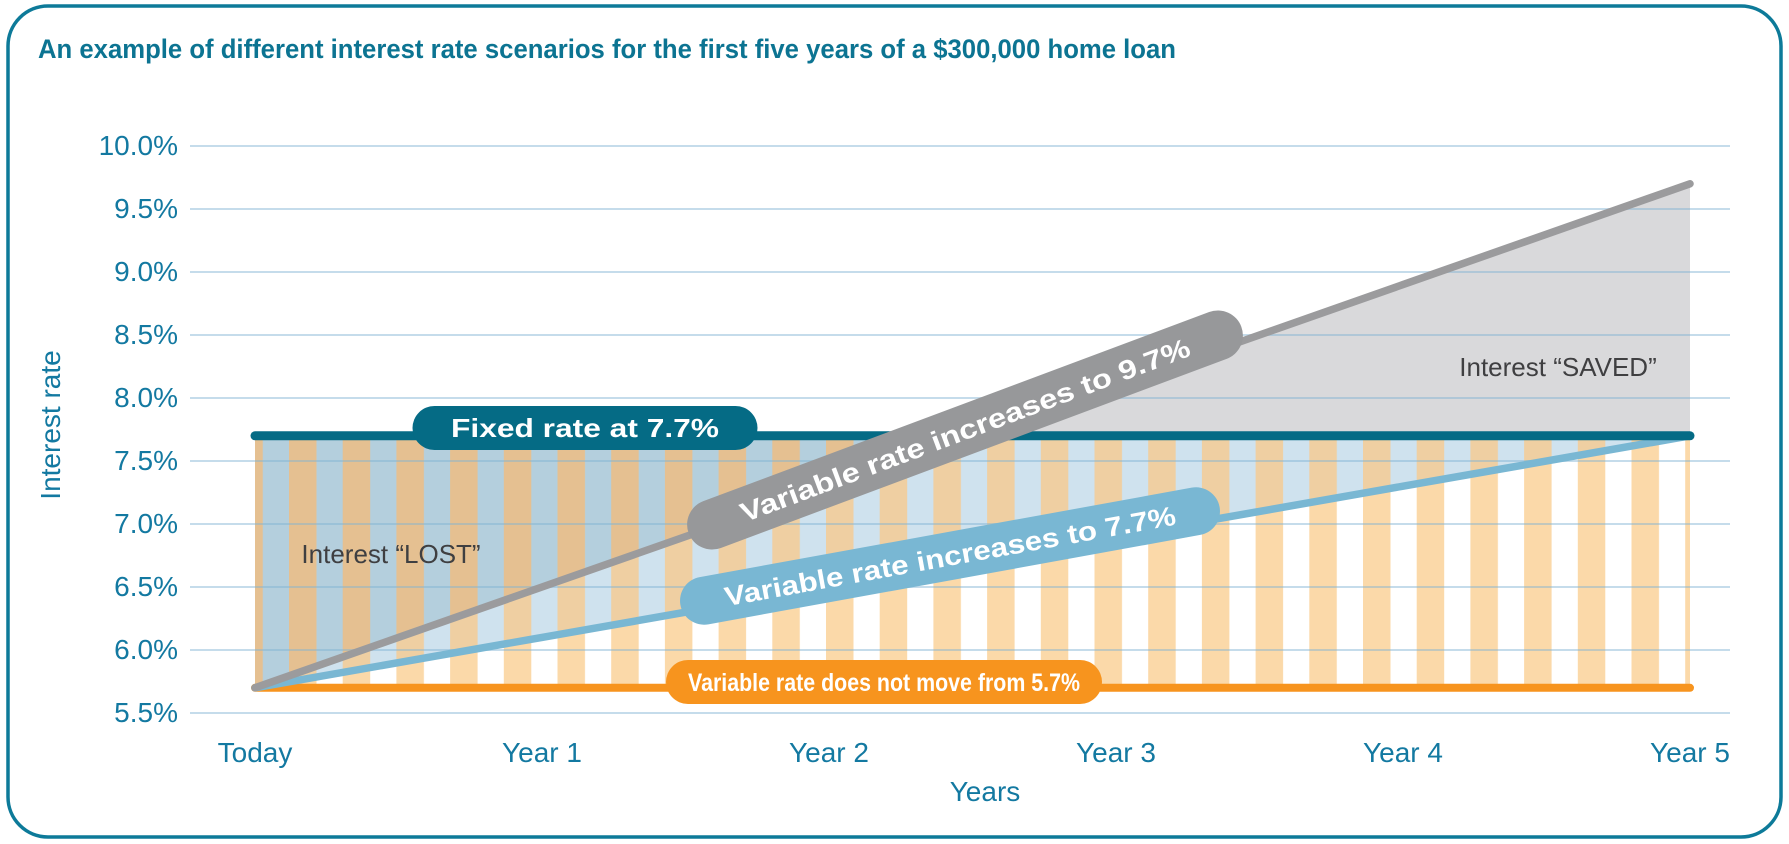  Describe the element at coordinates (138, 145) in the screenshot. I see `y-tick-10.0%: 10.0%` at that location.